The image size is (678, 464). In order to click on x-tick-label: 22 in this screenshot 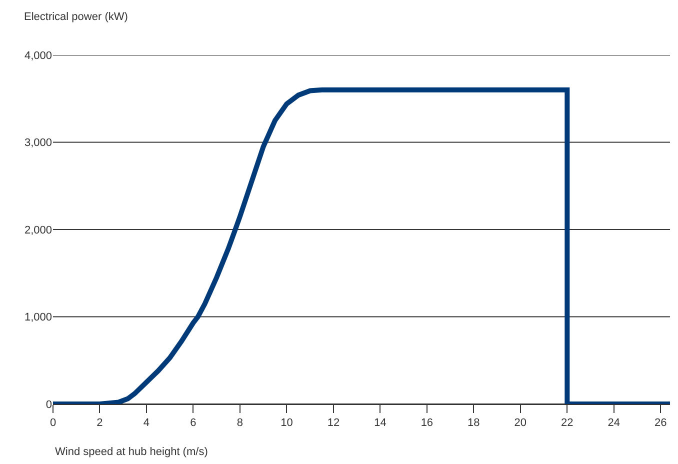, I will do `click(567, 423)`.